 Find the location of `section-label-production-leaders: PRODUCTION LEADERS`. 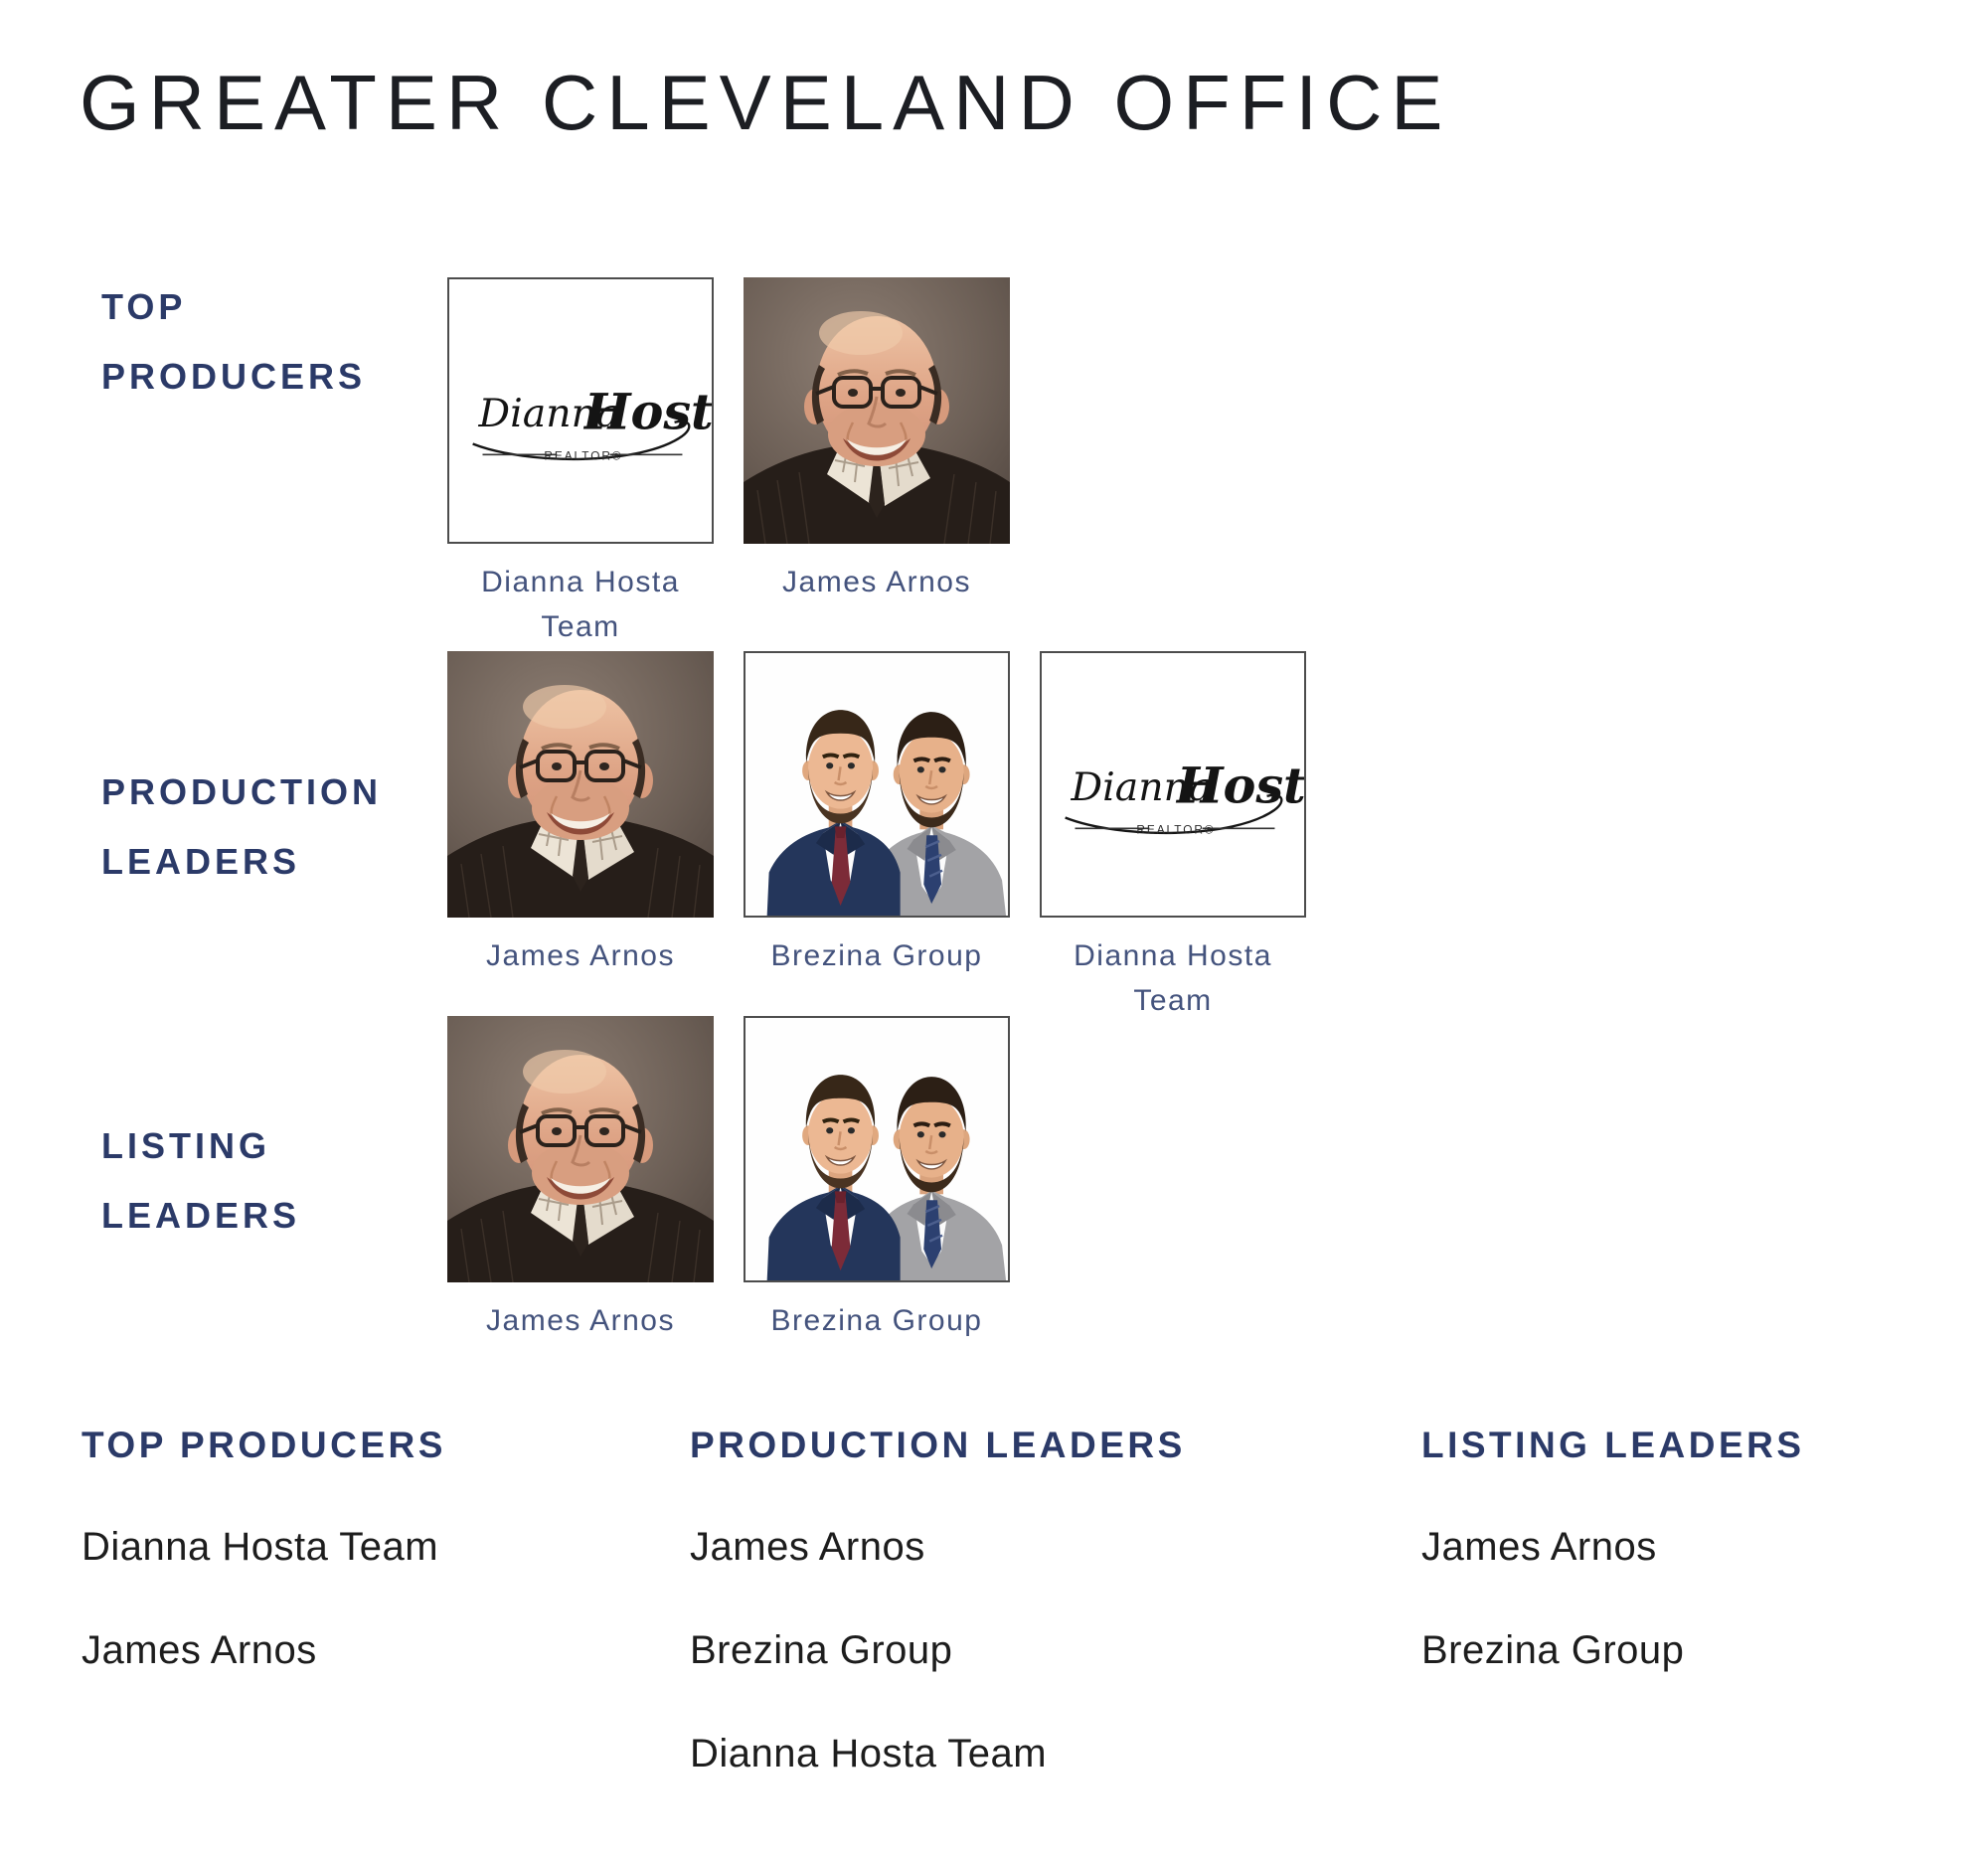

section-label-production-leaders: PRODUCTION LEADERS is located at coordinates (241, 827).